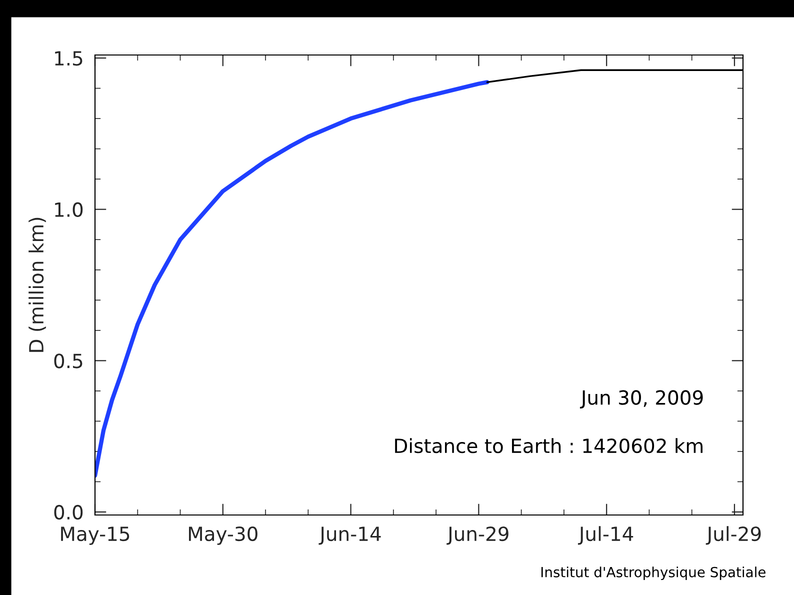  What do you see at coordinates (653, 573) in the screenshot?
I see `text: Institut d'Astrophysique Spatiale` at bounding box center [653, 573].